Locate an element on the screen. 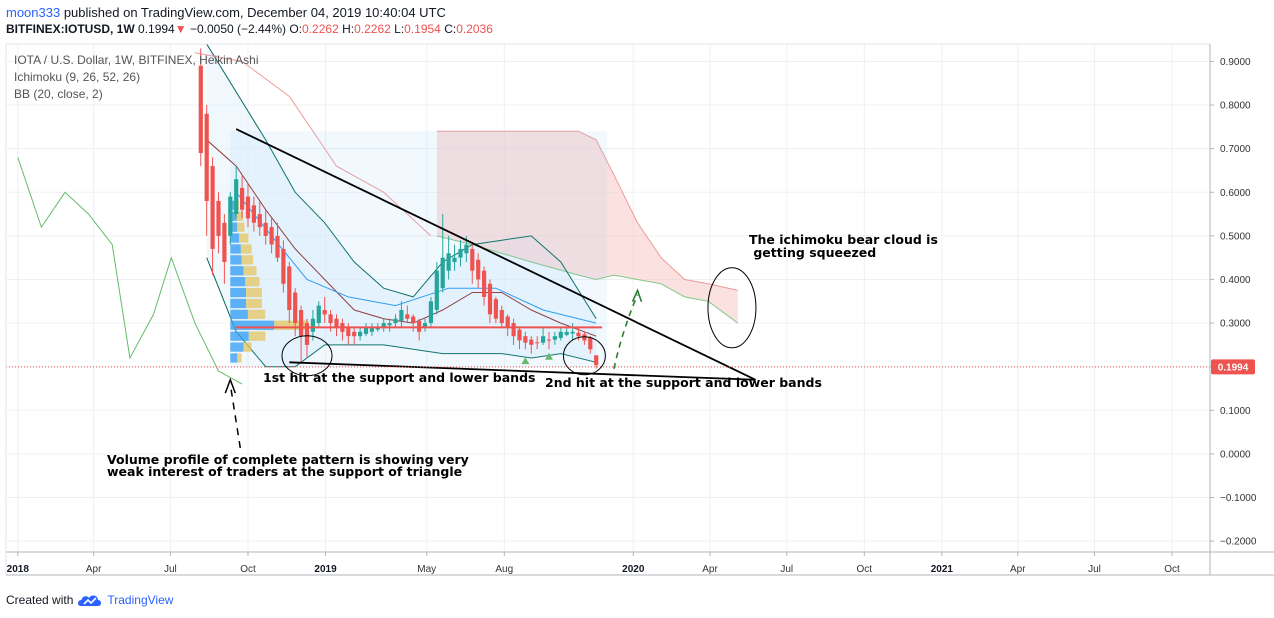 The height and width of the screenshot is (618, 1274). author-link: moon333 is located at coordinates (33, 12).